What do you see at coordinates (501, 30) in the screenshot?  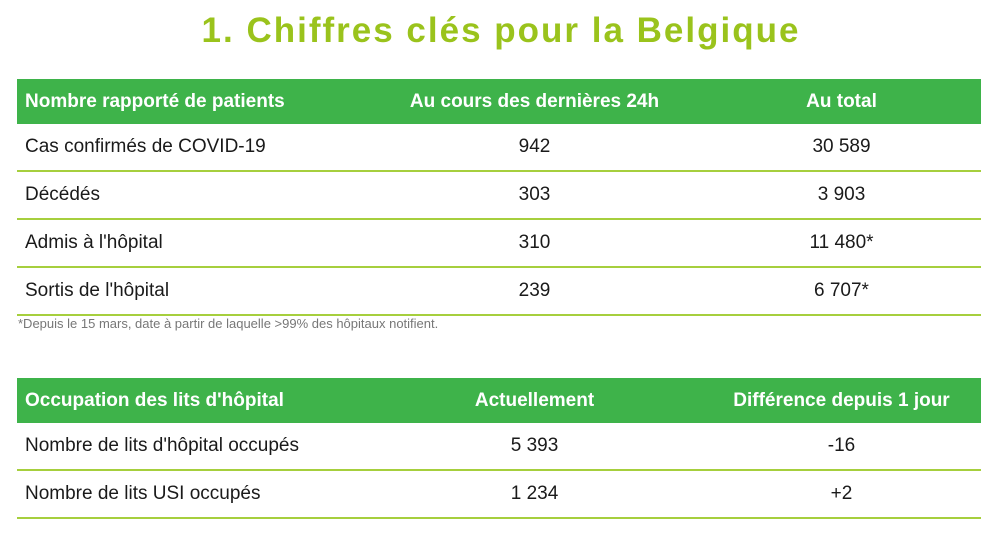 I see `page-title: 1. Chiffres clés pour la Belgique` at bounding box center [501, 30].